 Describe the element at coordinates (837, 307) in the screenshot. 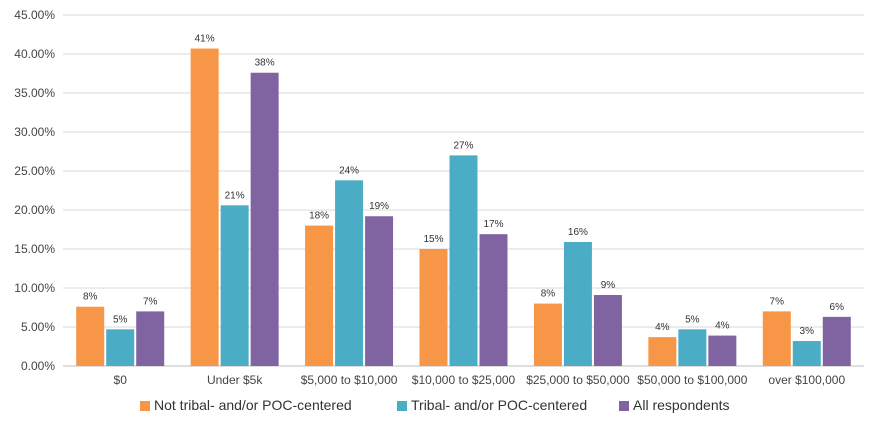

I see `data-label: 6%` at that location.